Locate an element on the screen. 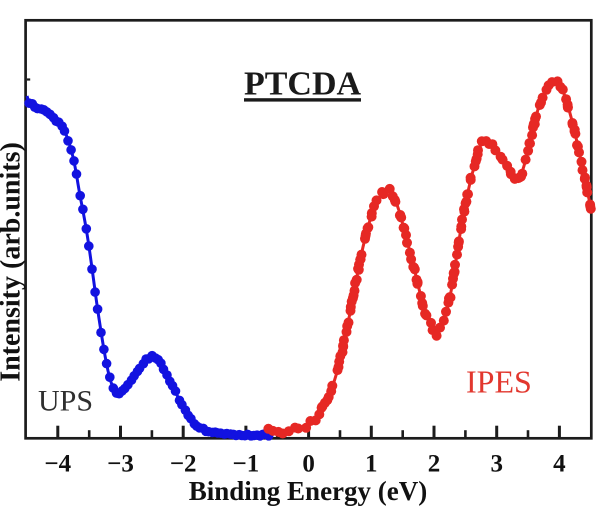  svg-text: 2 is located at coordinates (434, 464).